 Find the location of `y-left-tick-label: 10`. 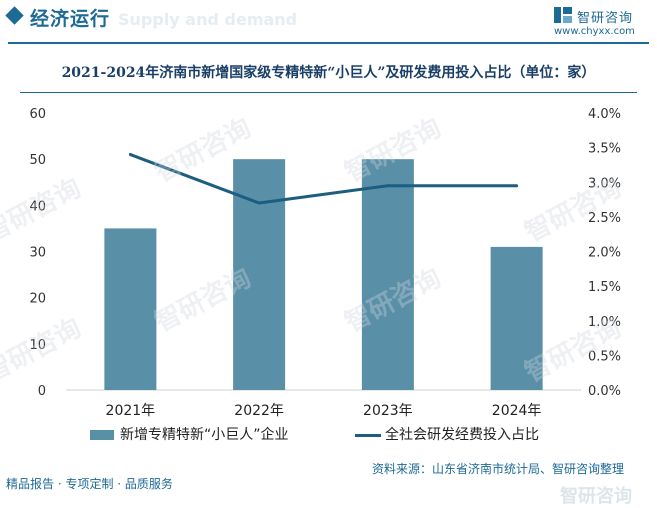

y-left-tick-label: 10 is located at coordinates (37, 345).